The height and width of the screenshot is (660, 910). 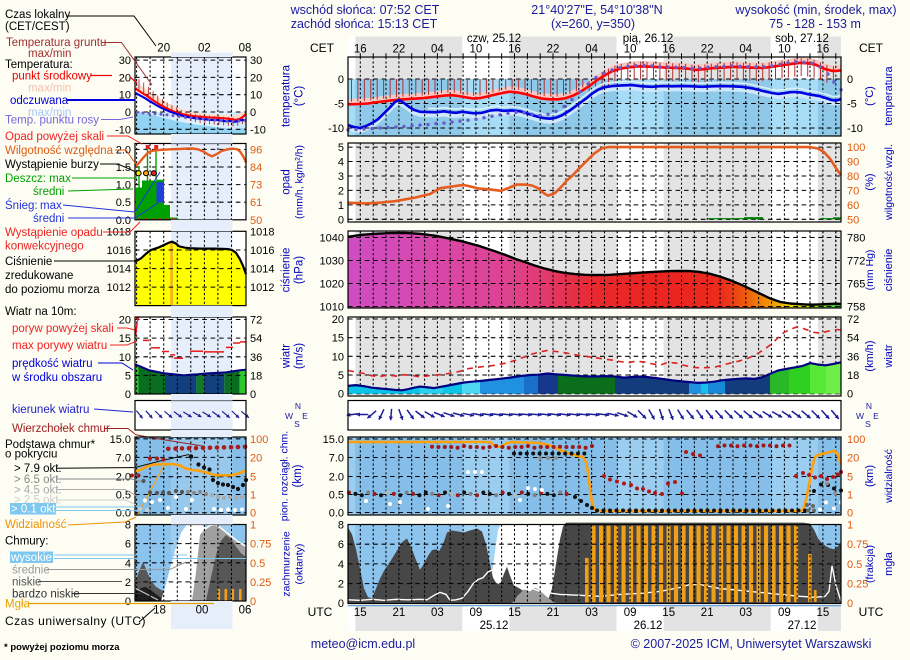 What do you see at coordinates (41, 312) in the screenshot?
I see `svg-text: Wiatr na 10m:` at bounding box center [41, 312].